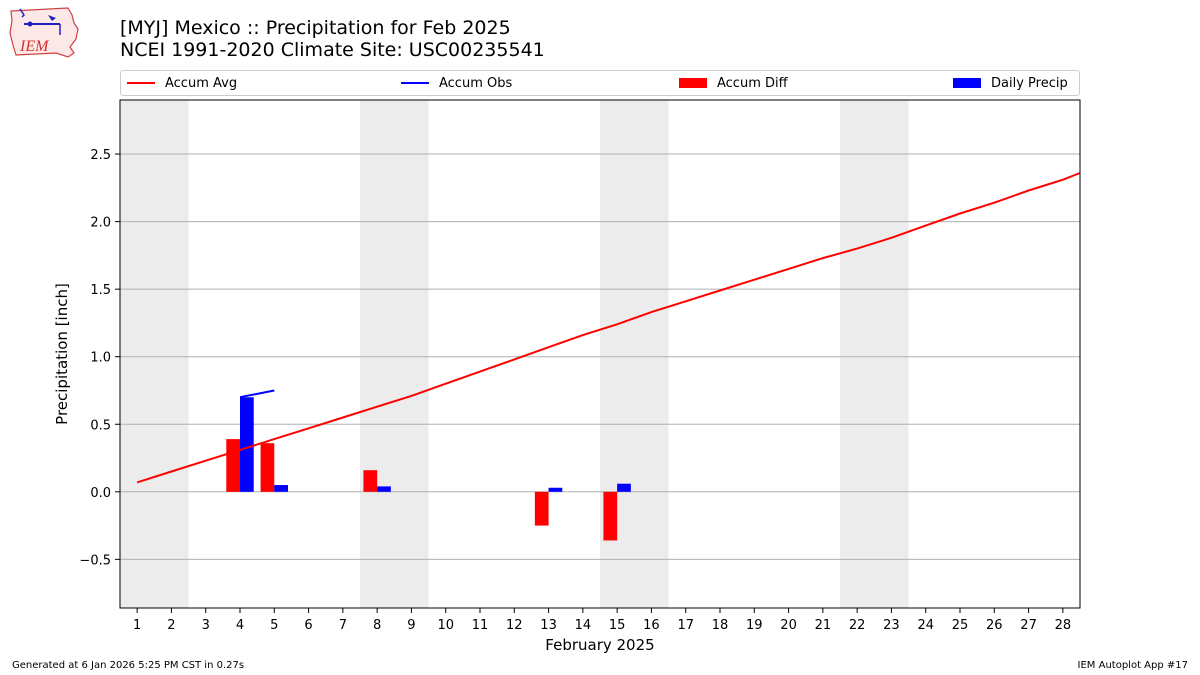 The width and height of the screenshot is (1200, 675). I want to click on x-tick-label-5: 5, so click(274, 625).